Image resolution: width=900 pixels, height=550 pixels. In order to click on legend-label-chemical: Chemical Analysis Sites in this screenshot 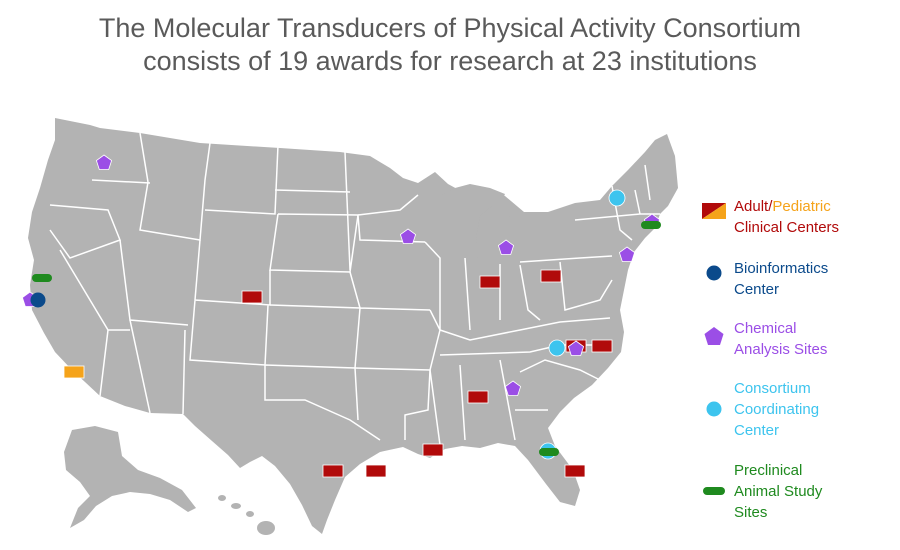, I will do `click(780, 339)`.